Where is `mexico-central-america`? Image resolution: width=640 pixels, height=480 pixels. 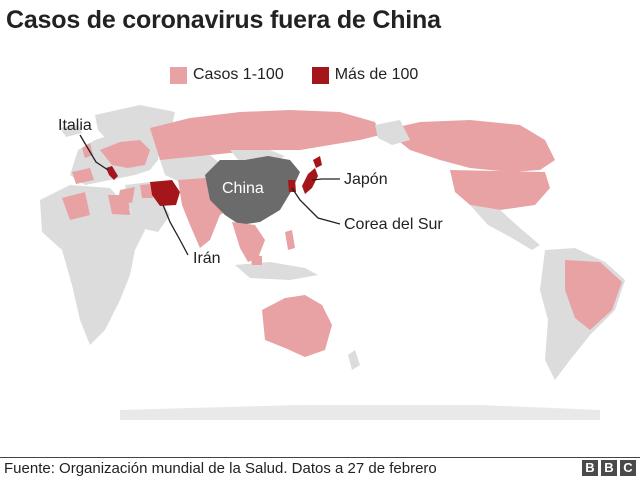 mexico-central-america is located at coordinates (505, 227).